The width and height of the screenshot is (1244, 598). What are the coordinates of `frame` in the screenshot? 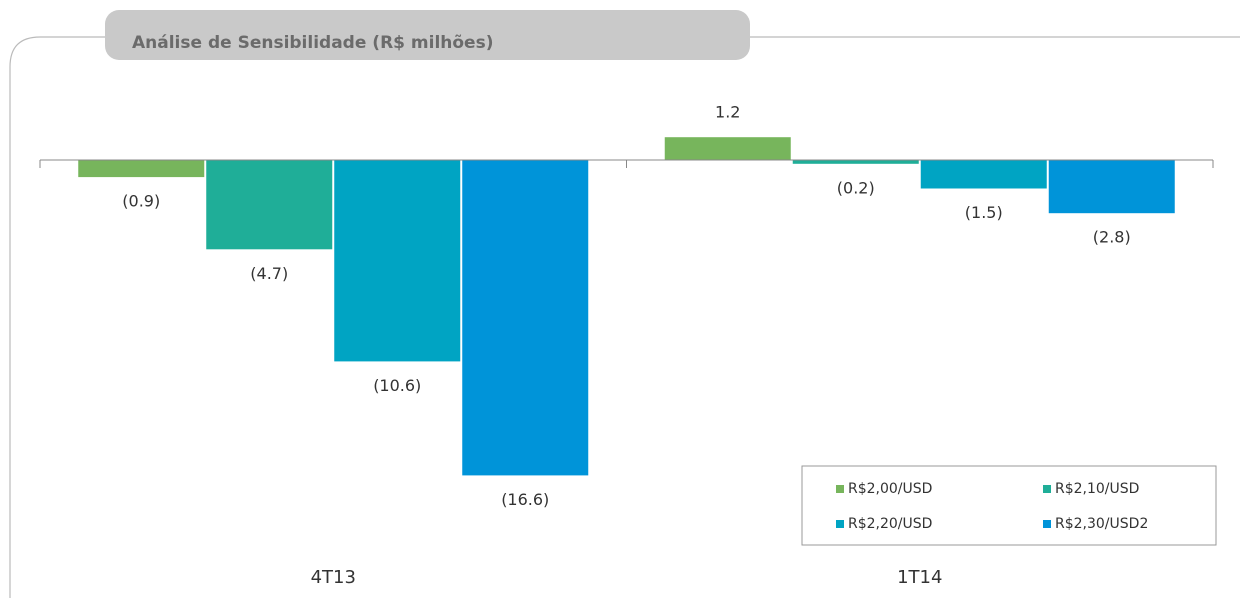 It's located at (57, 317).